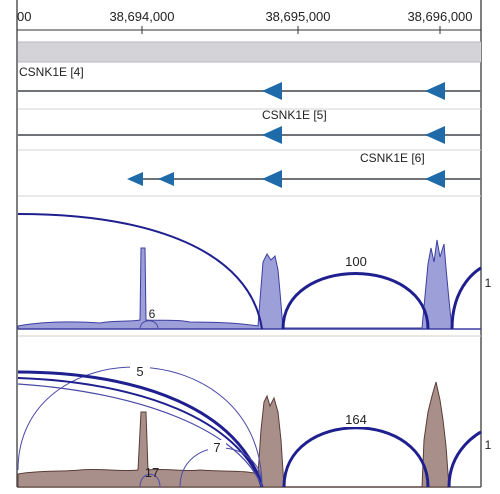 The image size is (500, 494). What do you see at coordinates (294, 115) in the screenshot?
I see `transcript-label: CSNK1E [5]` at bounding box center [294, 115].